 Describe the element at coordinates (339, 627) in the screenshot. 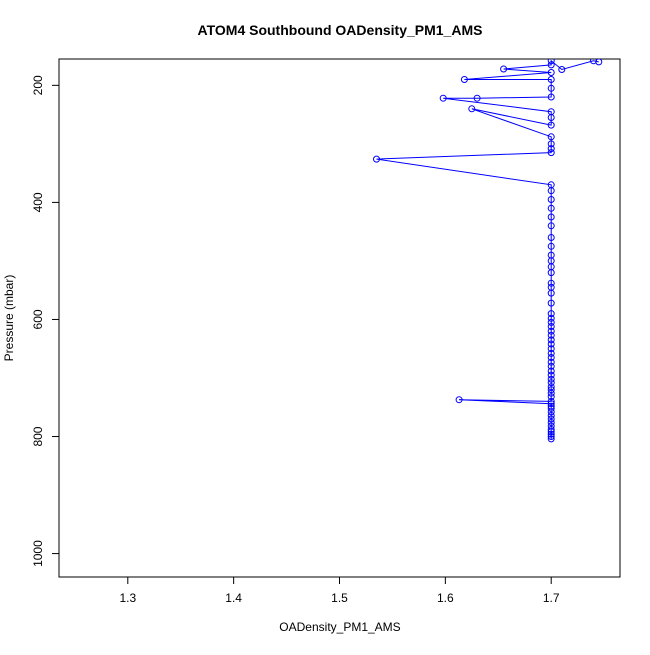

I see `x-axis-label: OADensity_PM1_AMS` at that location.